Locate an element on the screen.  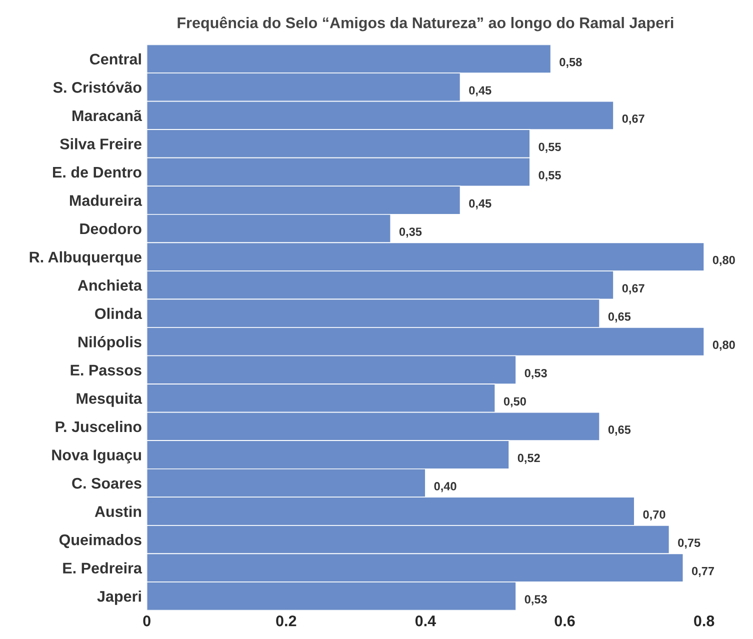
x-tick-label: 0.2 is located at coordinates (286, 621).